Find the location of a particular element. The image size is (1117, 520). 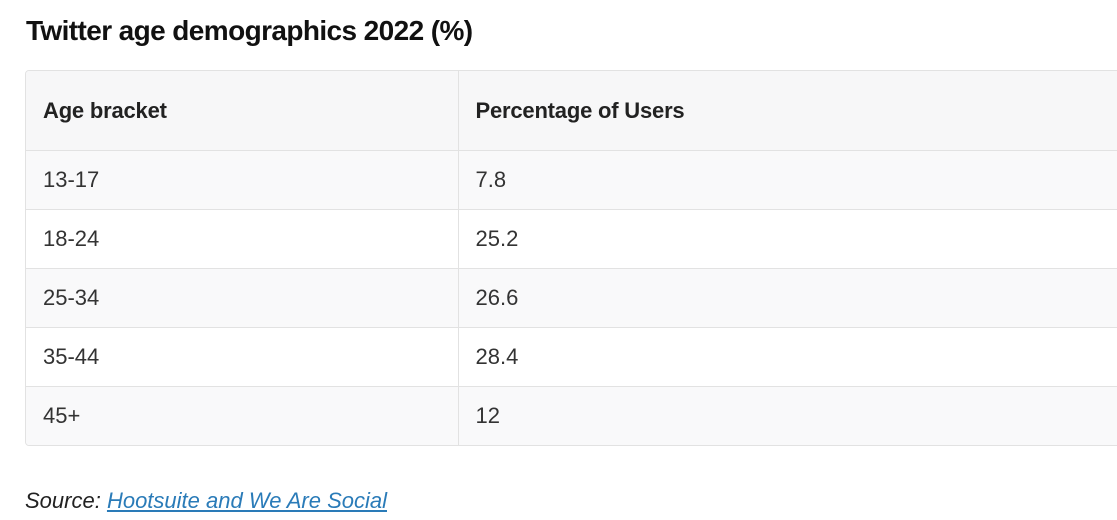

page-title: Twitter age demographics 2022 (%) is located at coordinates (249, 30).